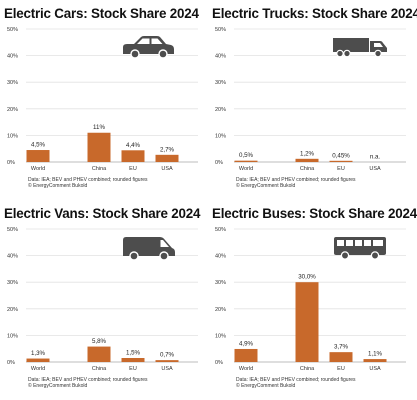 This screenshot has width=417, height=400. I want to click on chart-title: Electric Trucks: Stock Share 2024, so click(314, 13).